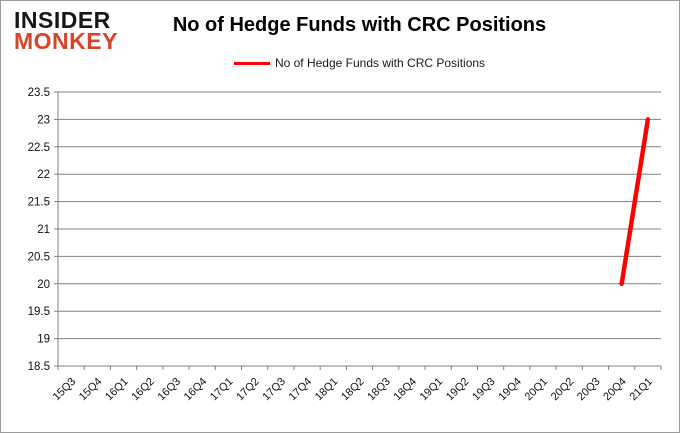 The height and width of the screenshot is (433, 680). What do you see at coordinates (39, 93) in the screenshot?
I see `y-tick-label: 23.5` at bounding box center [39, 93].